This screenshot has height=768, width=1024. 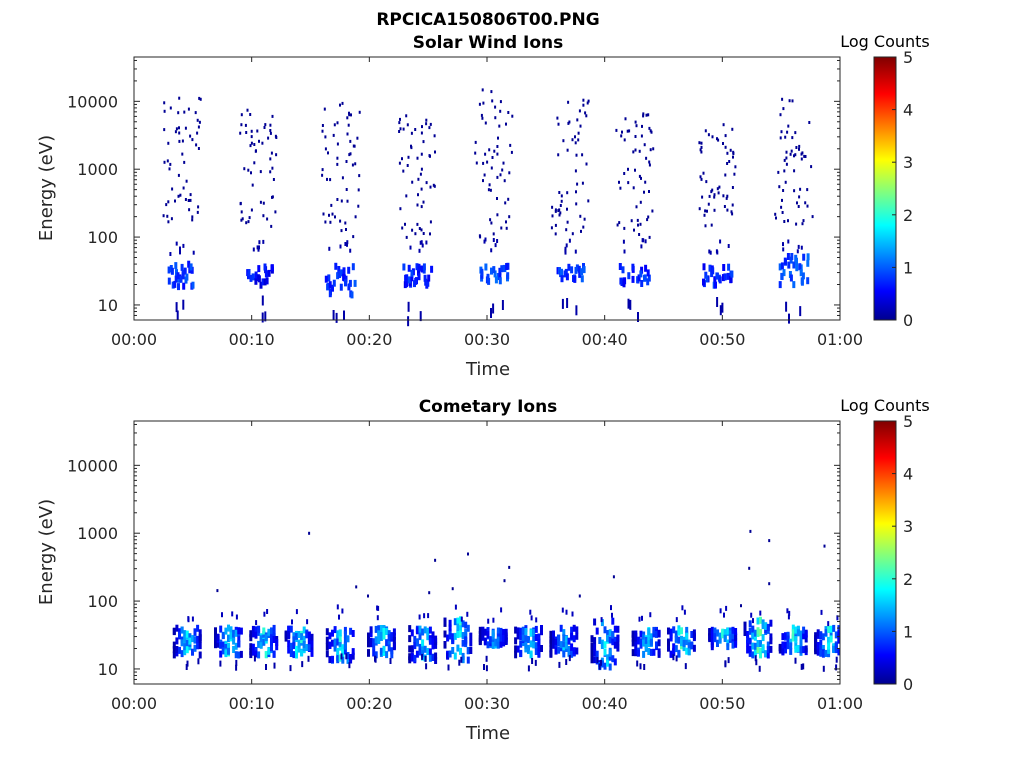 What do you see at coordinates (885, 552) in the screenshot?
I see `colorbar` at bounding box center [885, 552].